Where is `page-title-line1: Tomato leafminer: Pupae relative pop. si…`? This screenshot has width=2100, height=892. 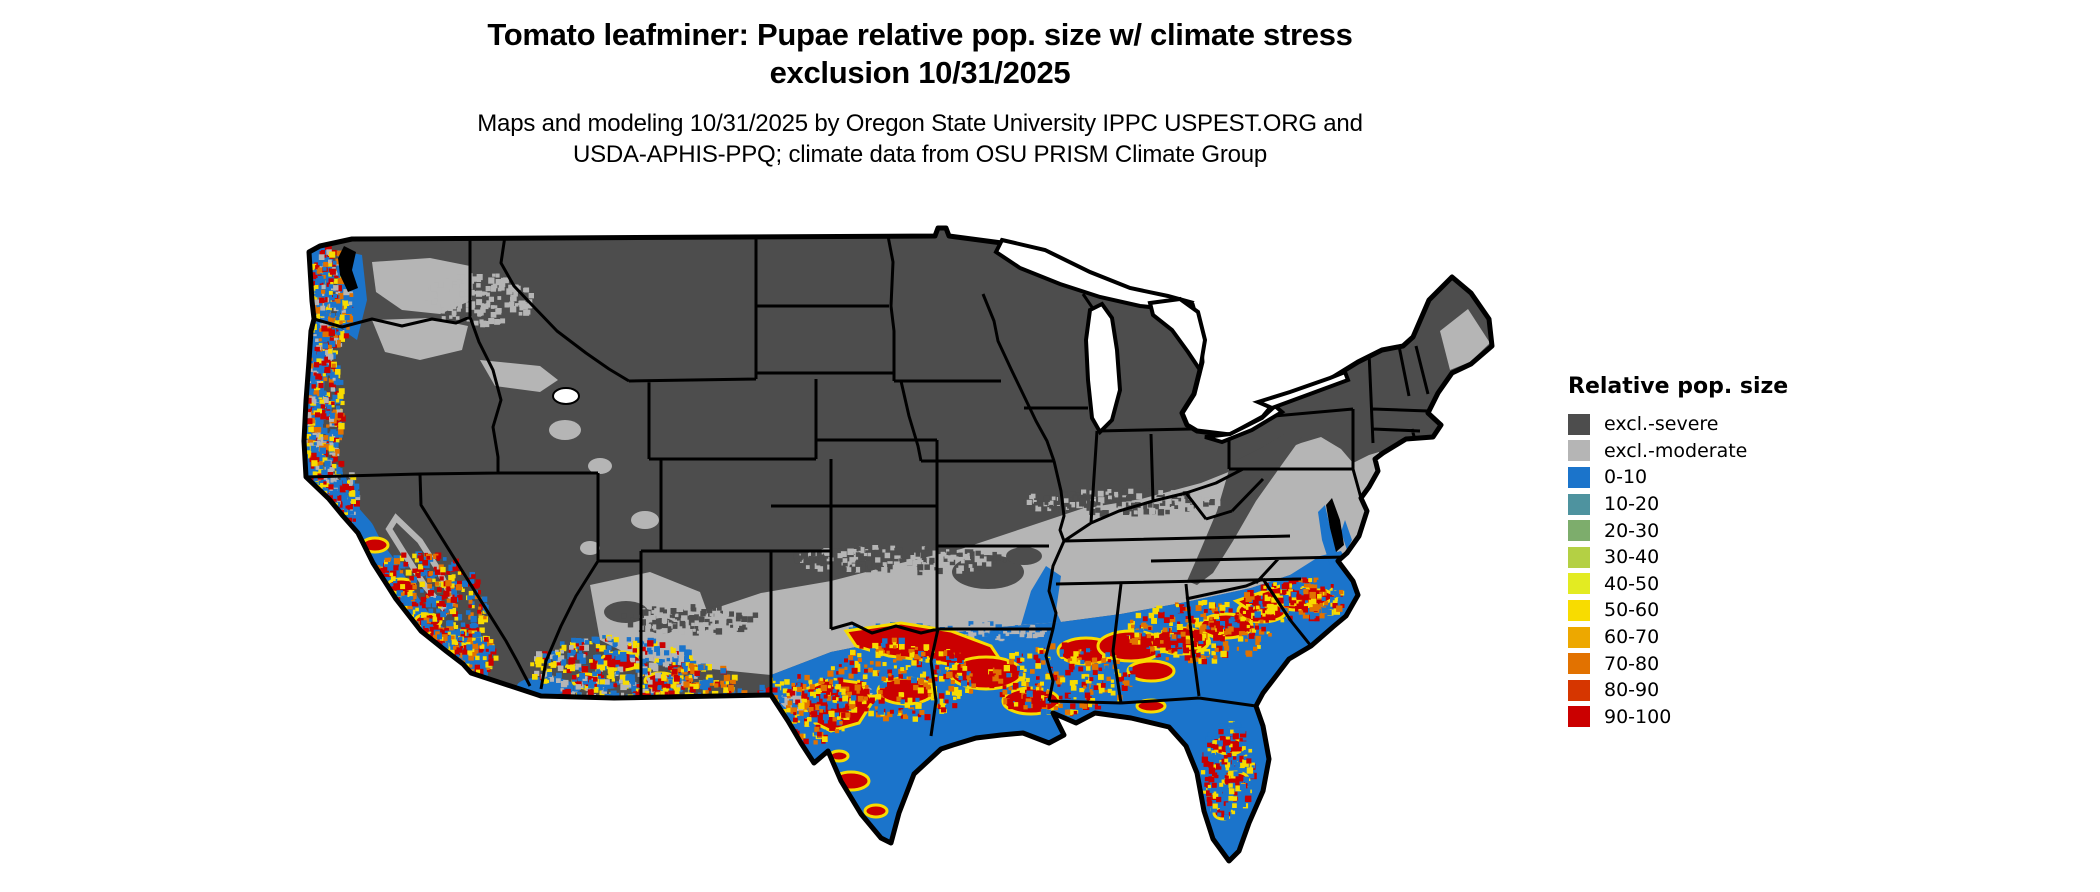
page-title-line1: Tomato leafminer: Pupae relative pop. si… is located at coordinates (920, 34).